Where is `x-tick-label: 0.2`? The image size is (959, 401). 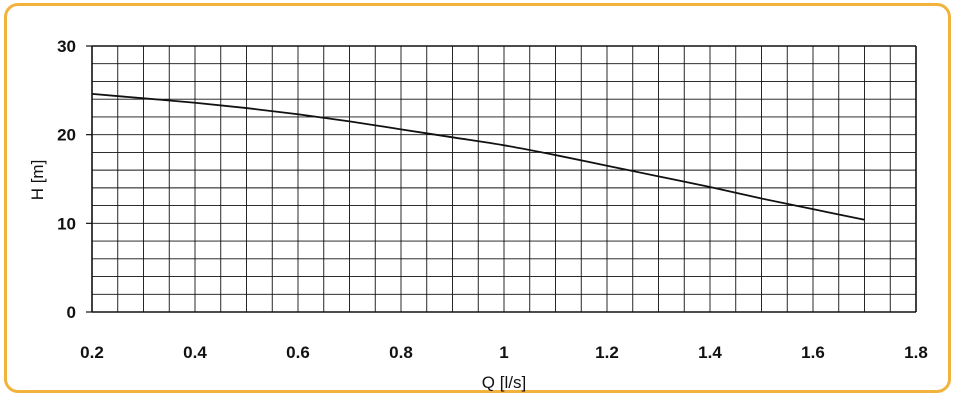
x-tick-label: 0.2 is located at coordinates (92, 352).